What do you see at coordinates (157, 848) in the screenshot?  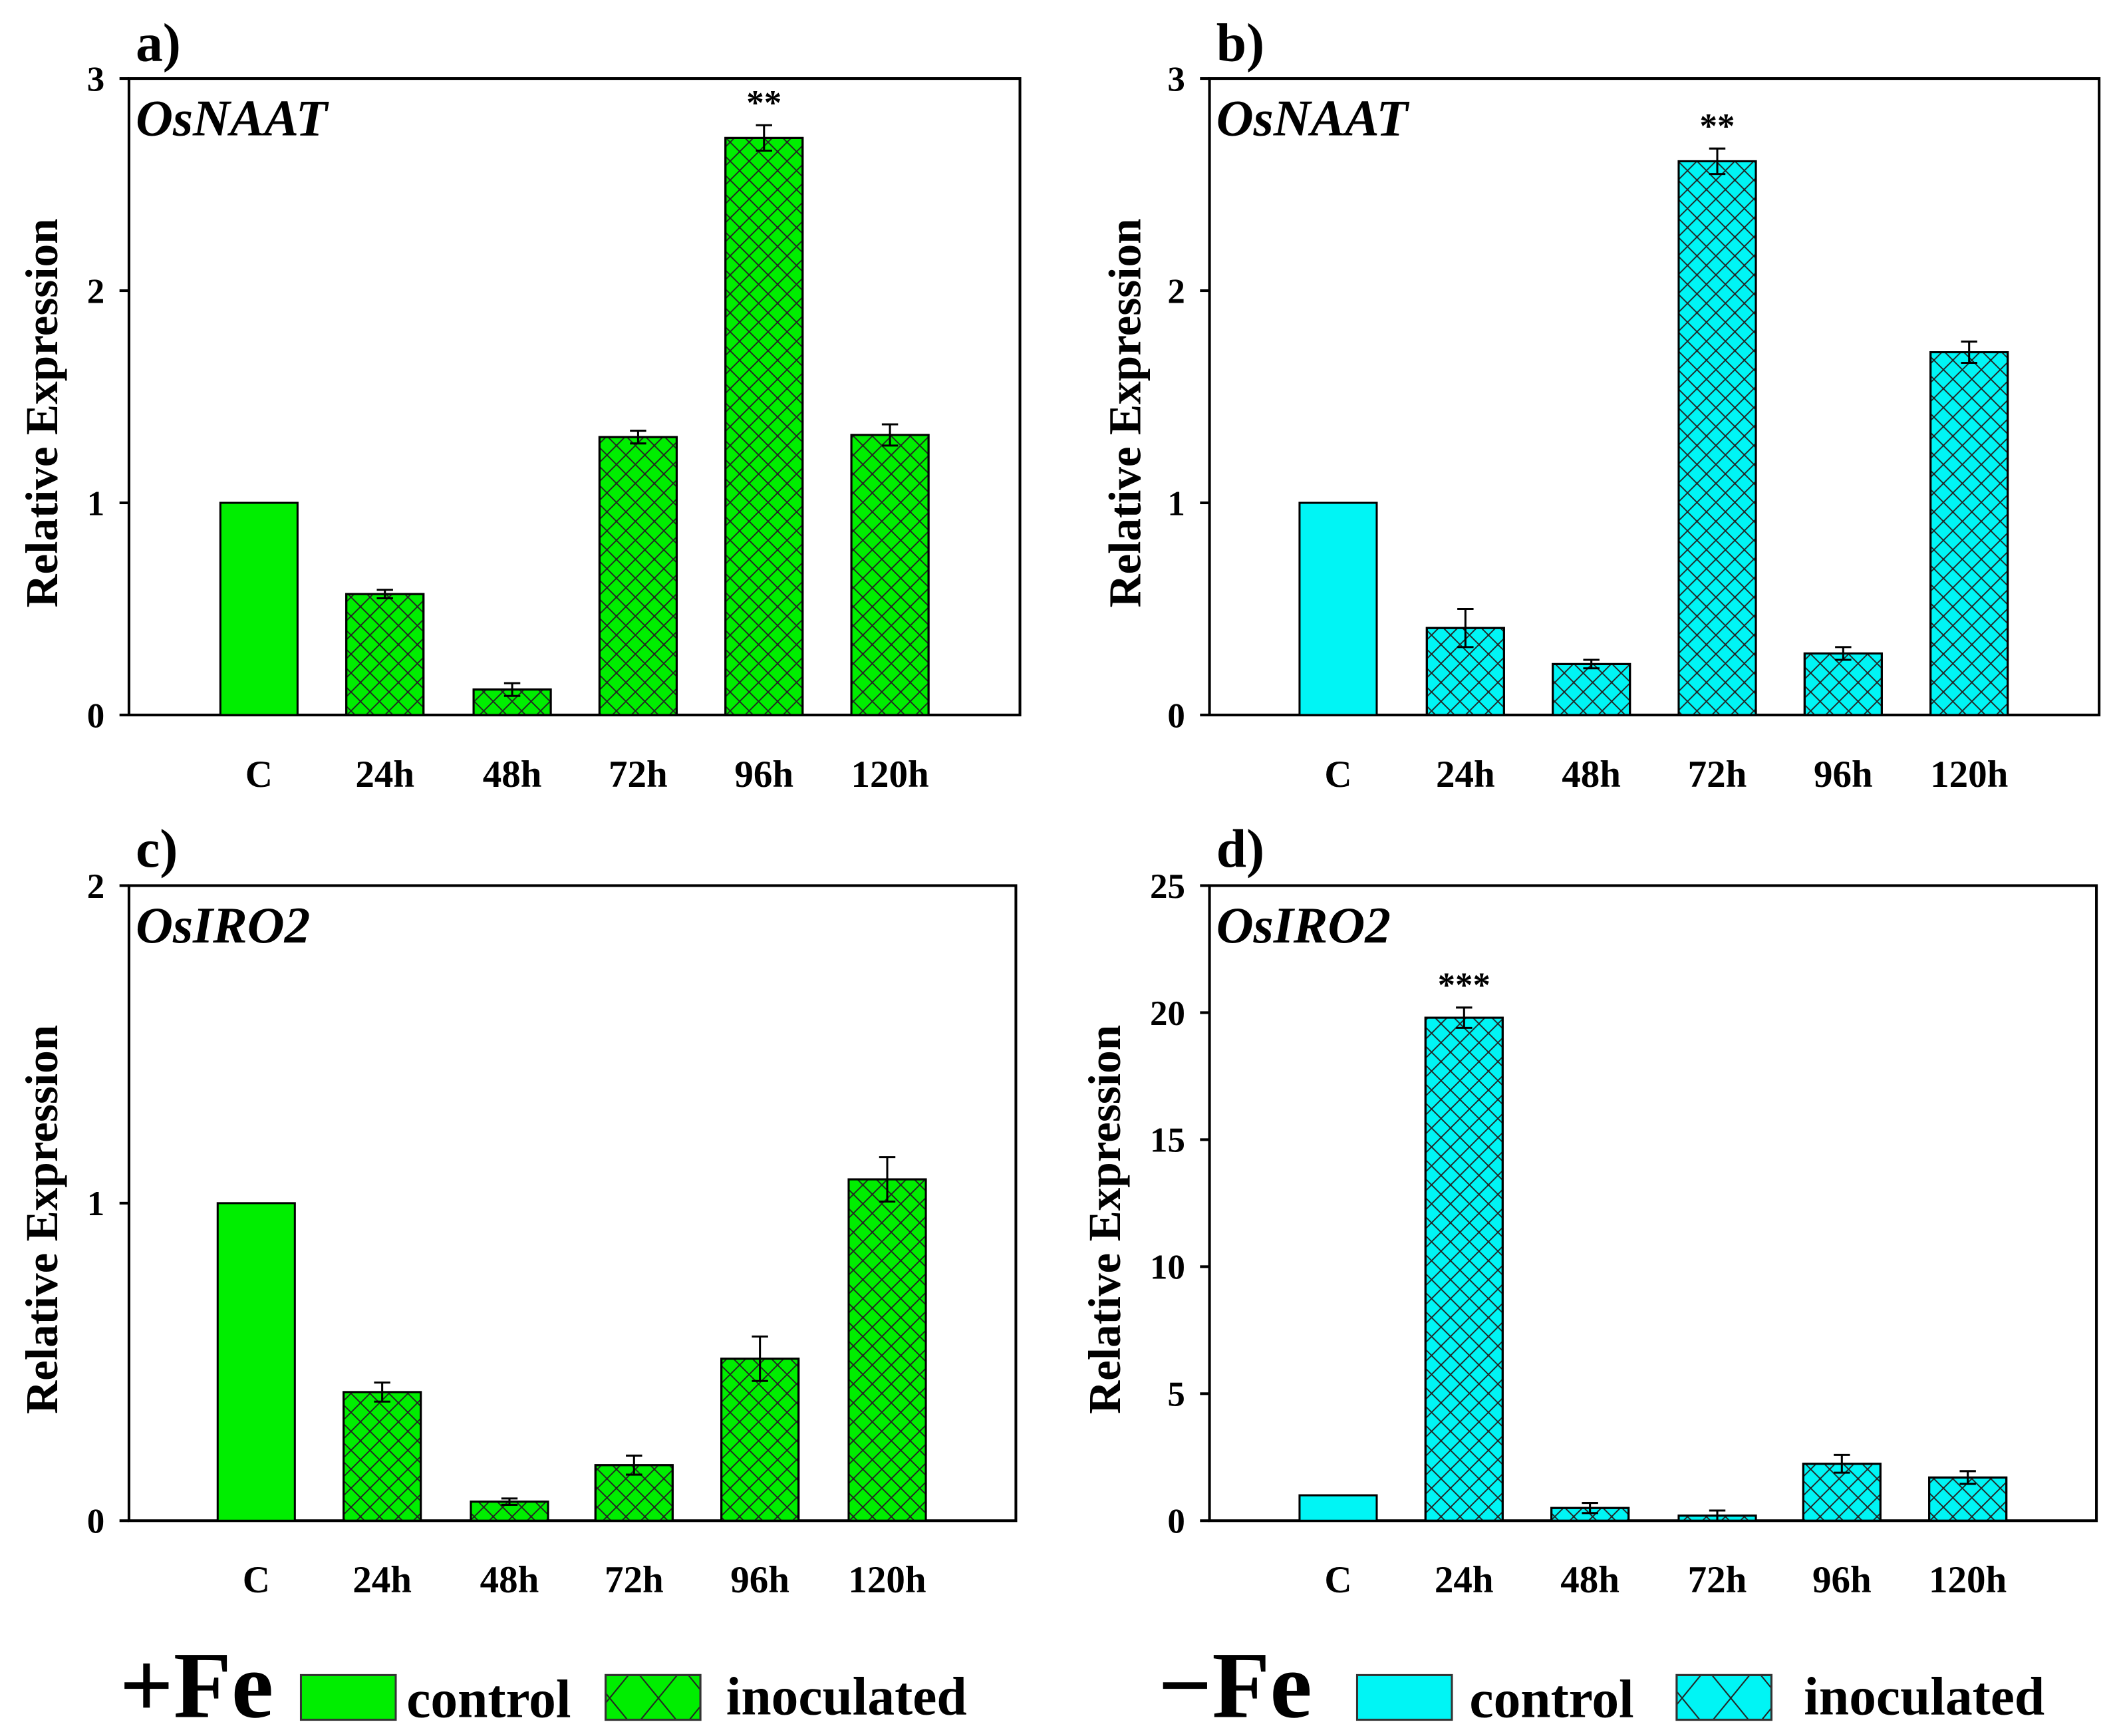 I see `panel-label: c)` at bounding box center [157, 848].